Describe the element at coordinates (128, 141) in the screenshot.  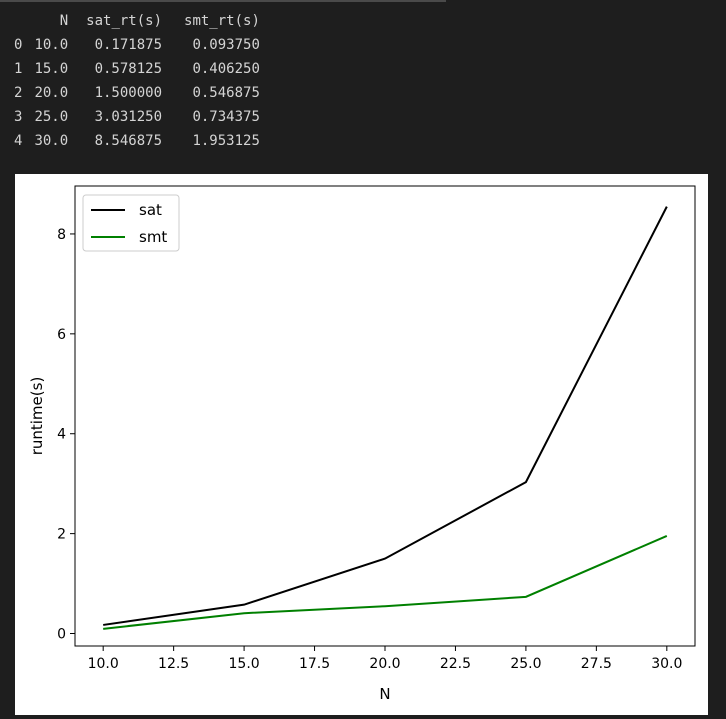
I see `dataframe-cell: 8.546875` at that location.